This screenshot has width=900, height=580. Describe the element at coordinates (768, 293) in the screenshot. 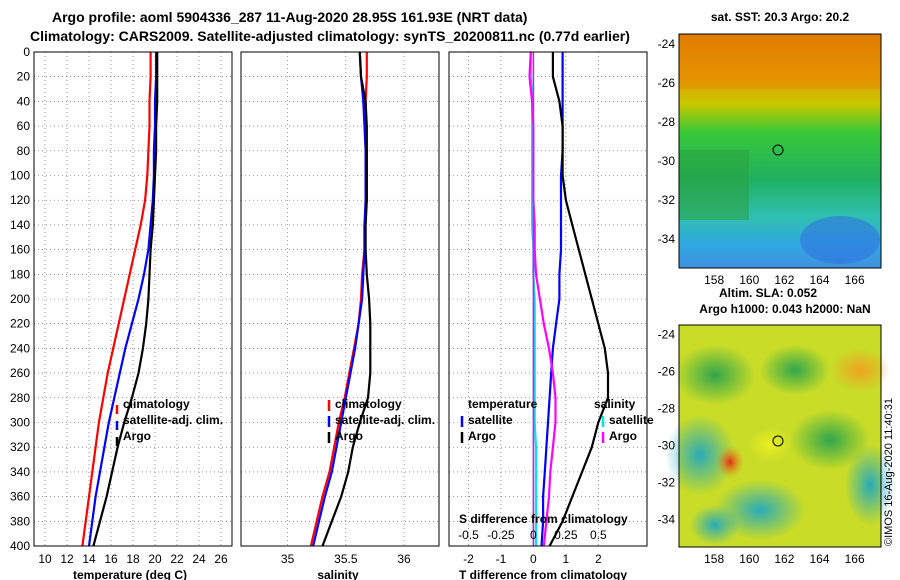

I see `sla-map-title-line1: Altim. SLA: 0.052` at that location.